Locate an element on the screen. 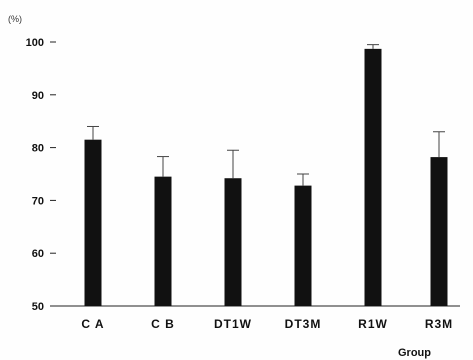 Image resolution: width=473 pixels, height=360 pixels. y-tick-label: 100 is located at coordinates (35, 43).